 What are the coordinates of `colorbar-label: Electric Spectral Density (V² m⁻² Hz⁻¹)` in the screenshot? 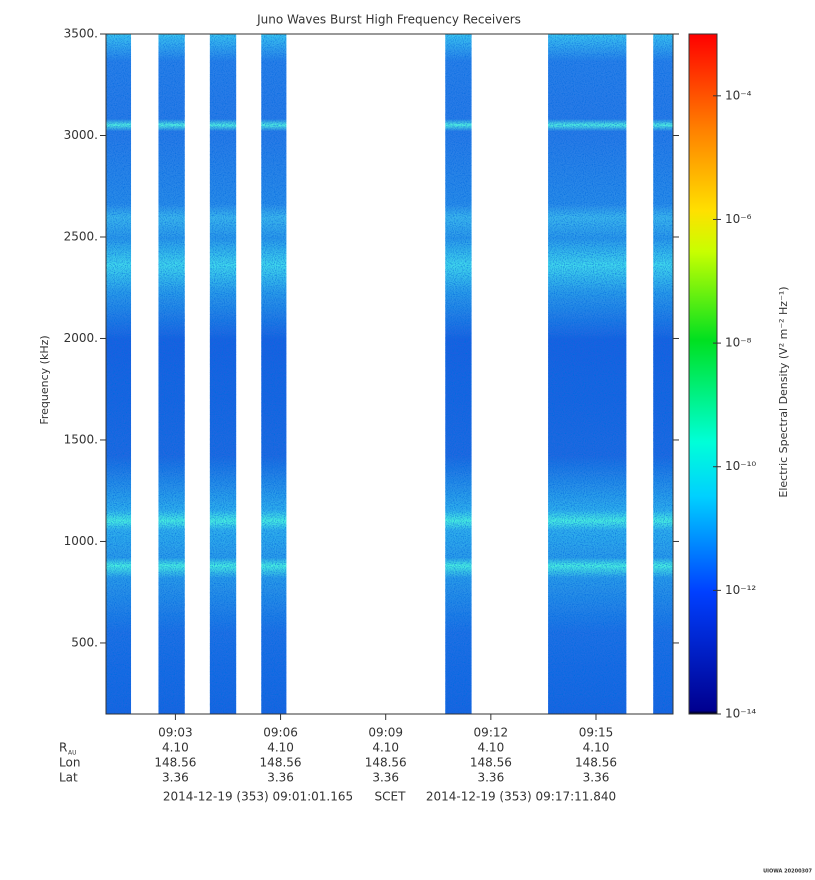 It's located at (783, 391).